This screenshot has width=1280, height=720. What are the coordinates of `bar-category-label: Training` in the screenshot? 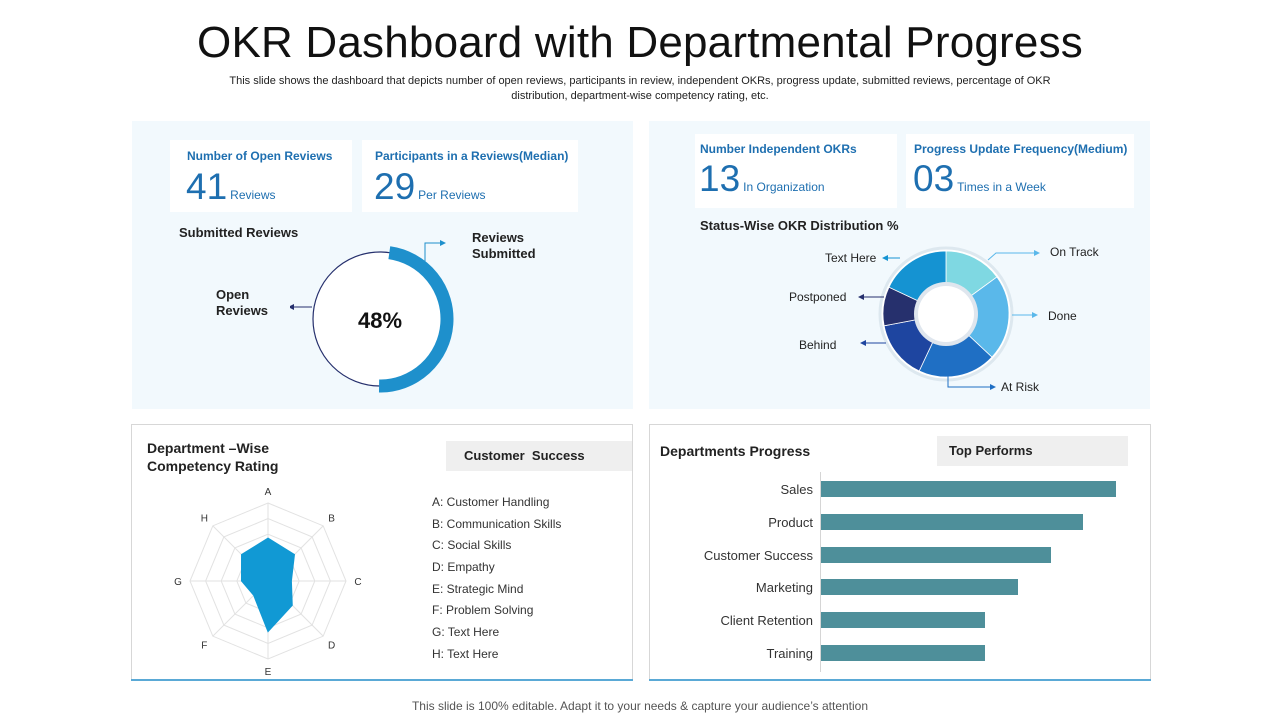 It's located at (789, 653).